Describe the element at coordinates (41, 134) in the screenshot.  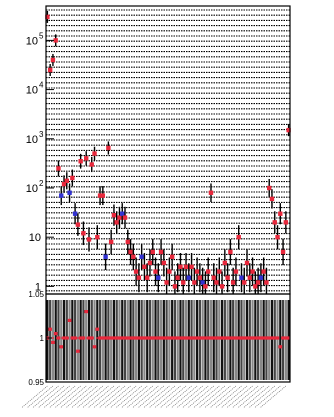
I see `y-tick-exponent: 3` at that location.